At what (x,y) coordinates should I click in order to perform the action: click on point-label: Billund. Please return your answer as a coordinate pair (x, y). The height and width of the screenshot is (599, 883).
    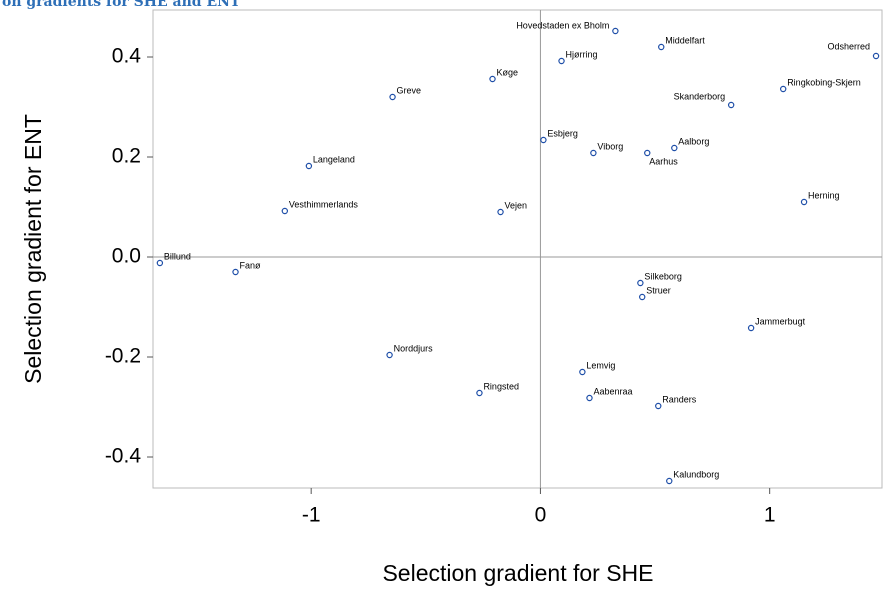
    Looking at the image, I should click on (177, 256).